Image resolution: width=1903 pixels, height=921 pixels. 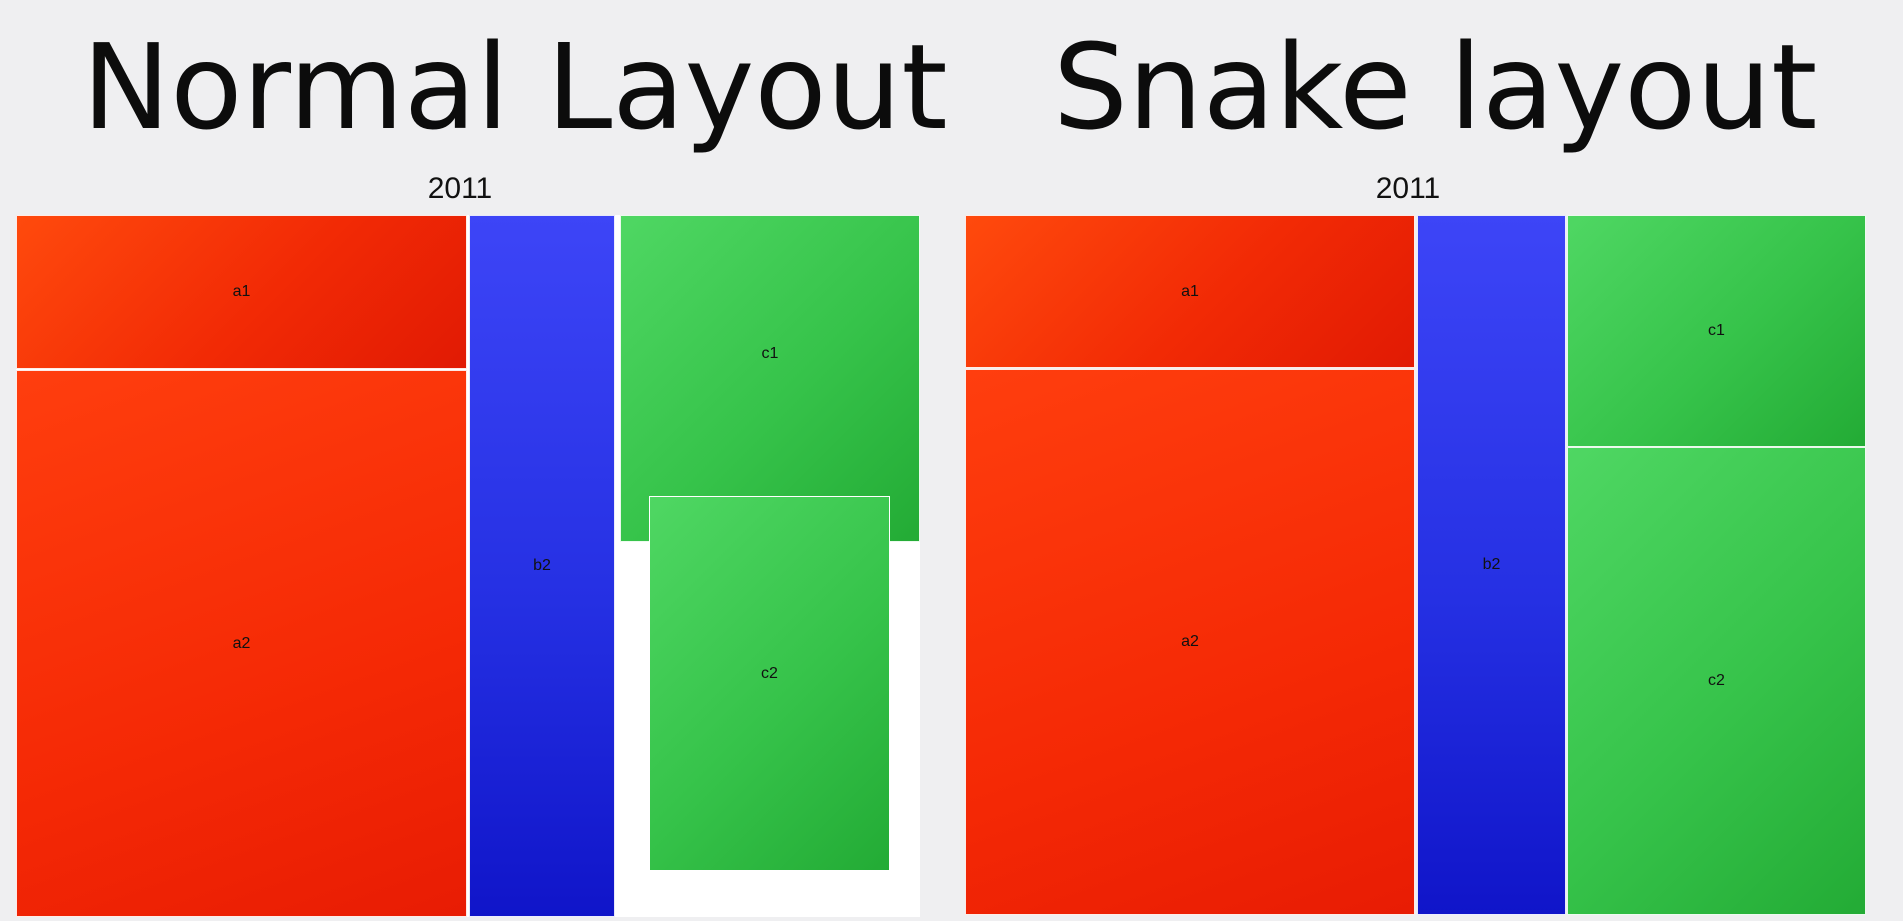 I want to click on normal-layout-heading: Normal Layout, so click(x=515, y=87).